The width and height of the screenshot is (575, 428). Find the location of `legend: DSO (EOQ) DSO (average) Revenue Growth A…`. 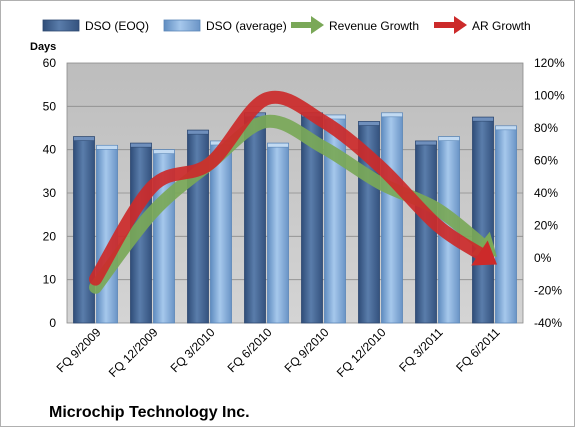

legend: DSO (EOQ) DSO (average) Revenue Growth A… is located at coordinates (286, 25).